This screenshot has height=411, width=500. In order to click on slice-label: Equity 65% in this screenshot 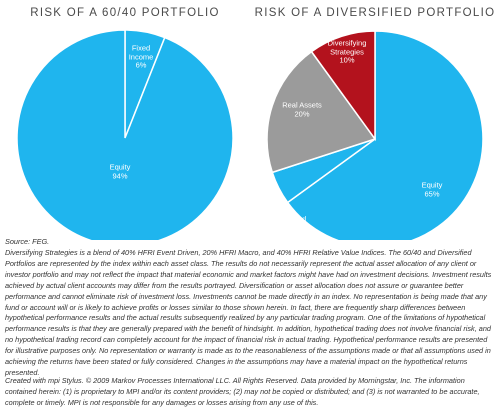, I will do `click(432, 189)`.